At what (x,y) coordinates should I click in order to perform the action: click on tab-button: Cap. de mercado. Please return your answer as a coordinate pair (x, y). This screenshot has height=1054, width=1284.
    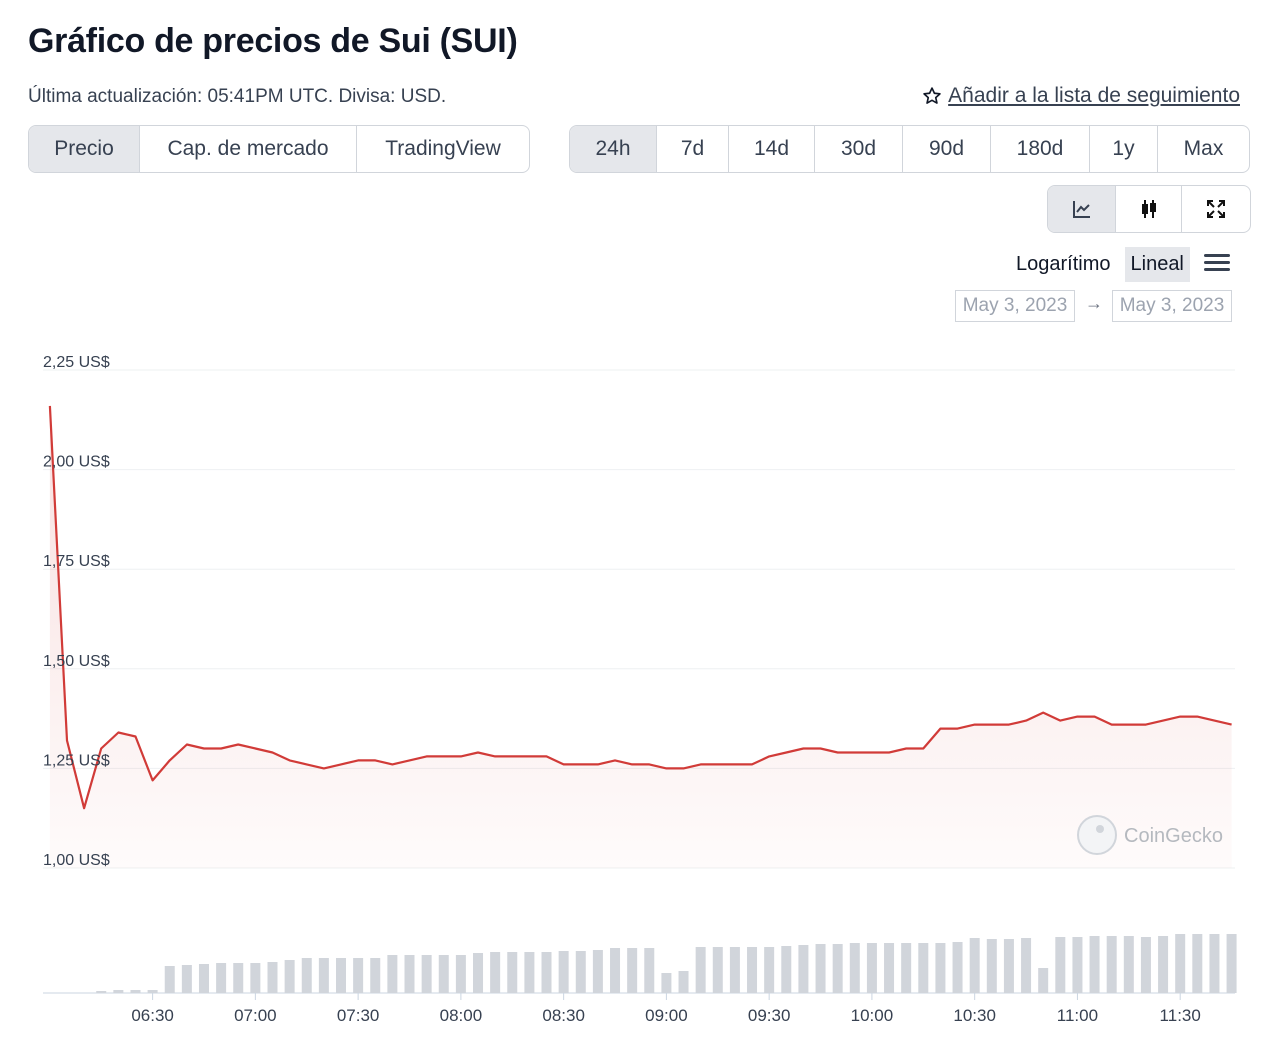
    Looking at the image, I should click on (248, 149).